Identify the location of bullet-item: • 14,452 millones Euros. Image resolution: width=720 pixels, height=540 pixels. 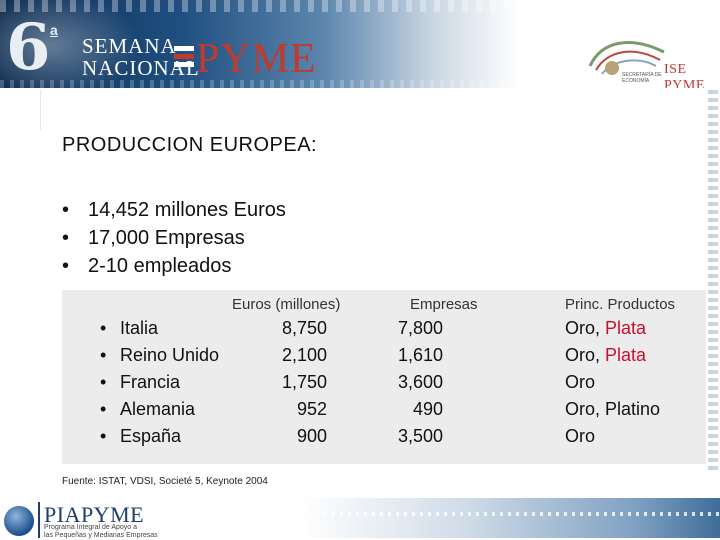
(174, 210).